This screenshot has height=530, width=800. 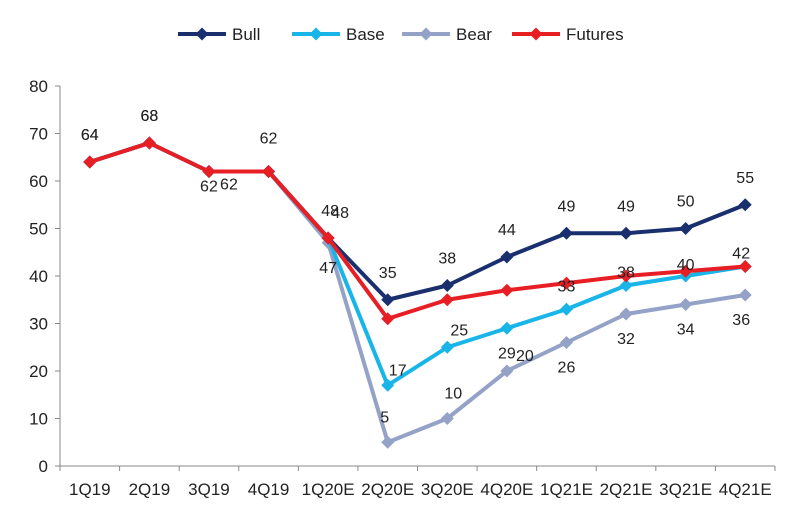 I want to click on data-label-bull: 64, so click(x=90, y=135).